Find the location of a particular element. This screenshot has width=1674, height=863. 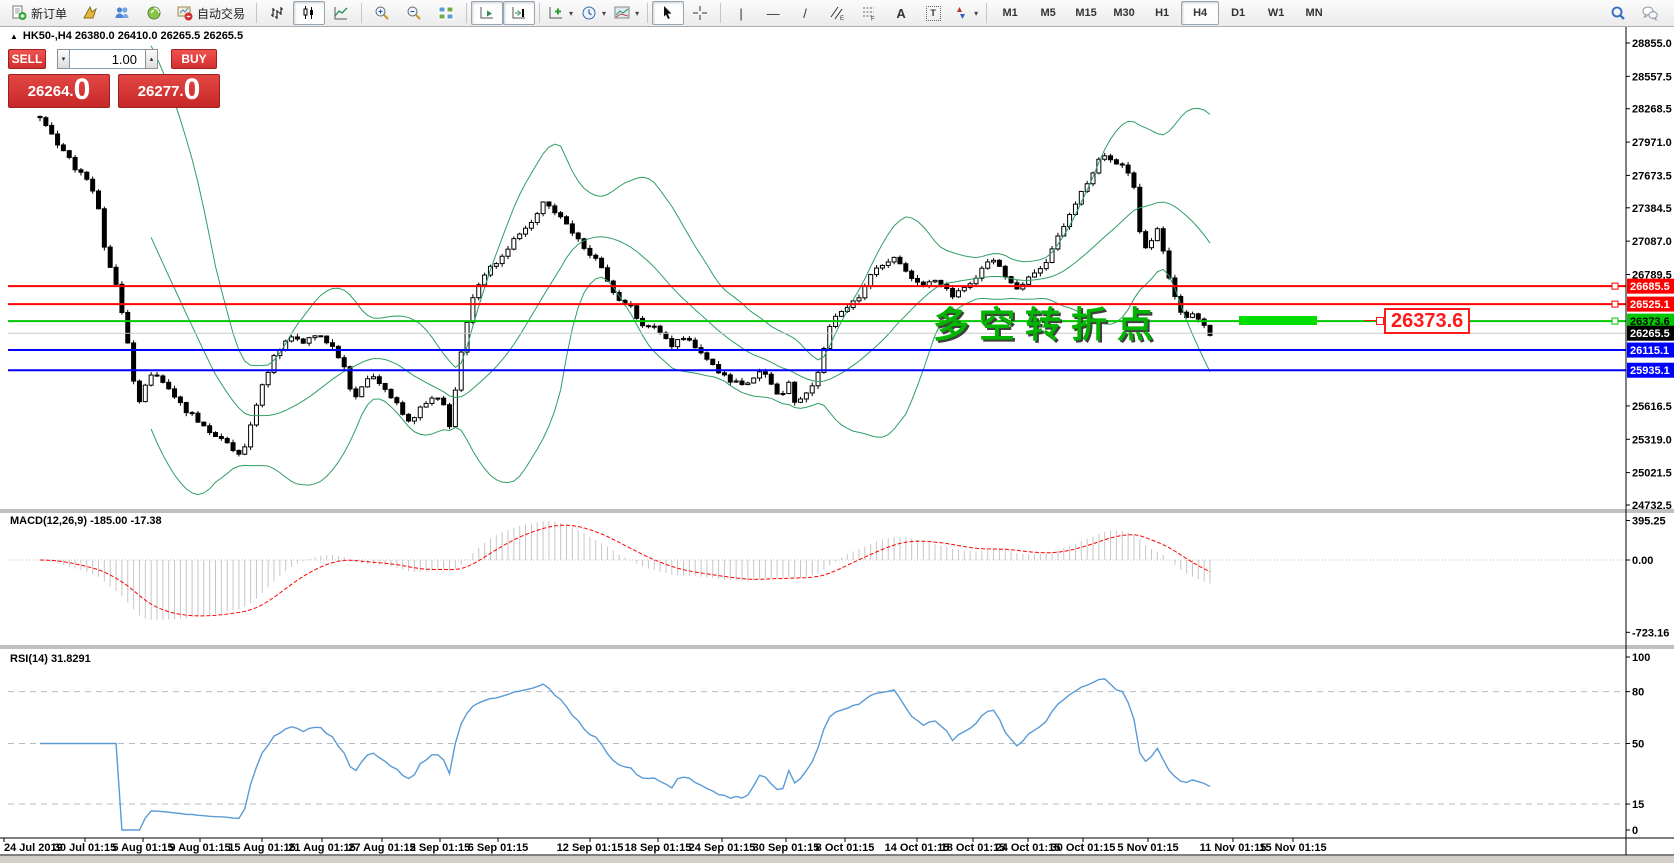

bar-chart-button is located at coordinates (277, 13).